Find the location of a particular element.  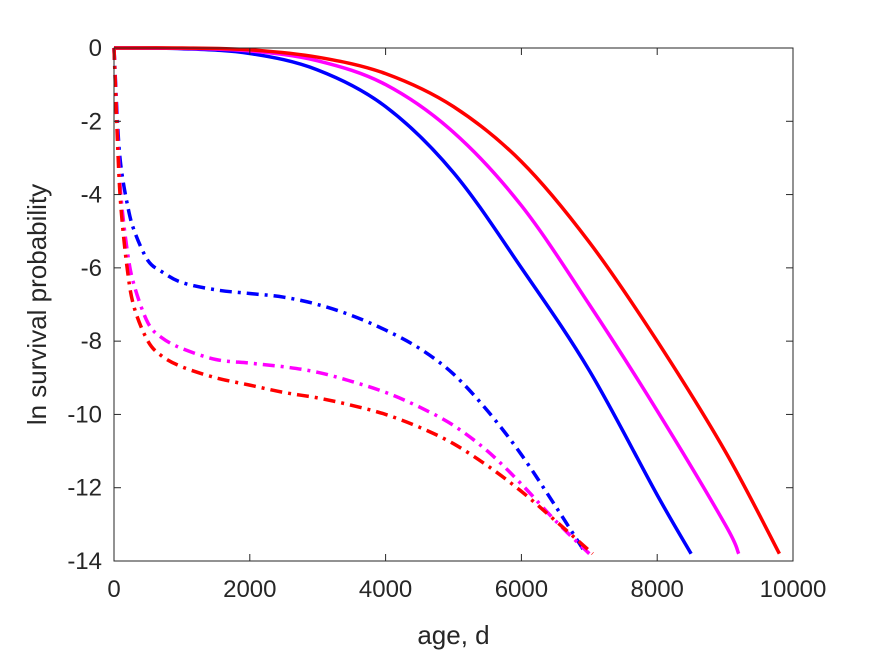

y-tick-label: -8 is located at coordinates (91, 341).